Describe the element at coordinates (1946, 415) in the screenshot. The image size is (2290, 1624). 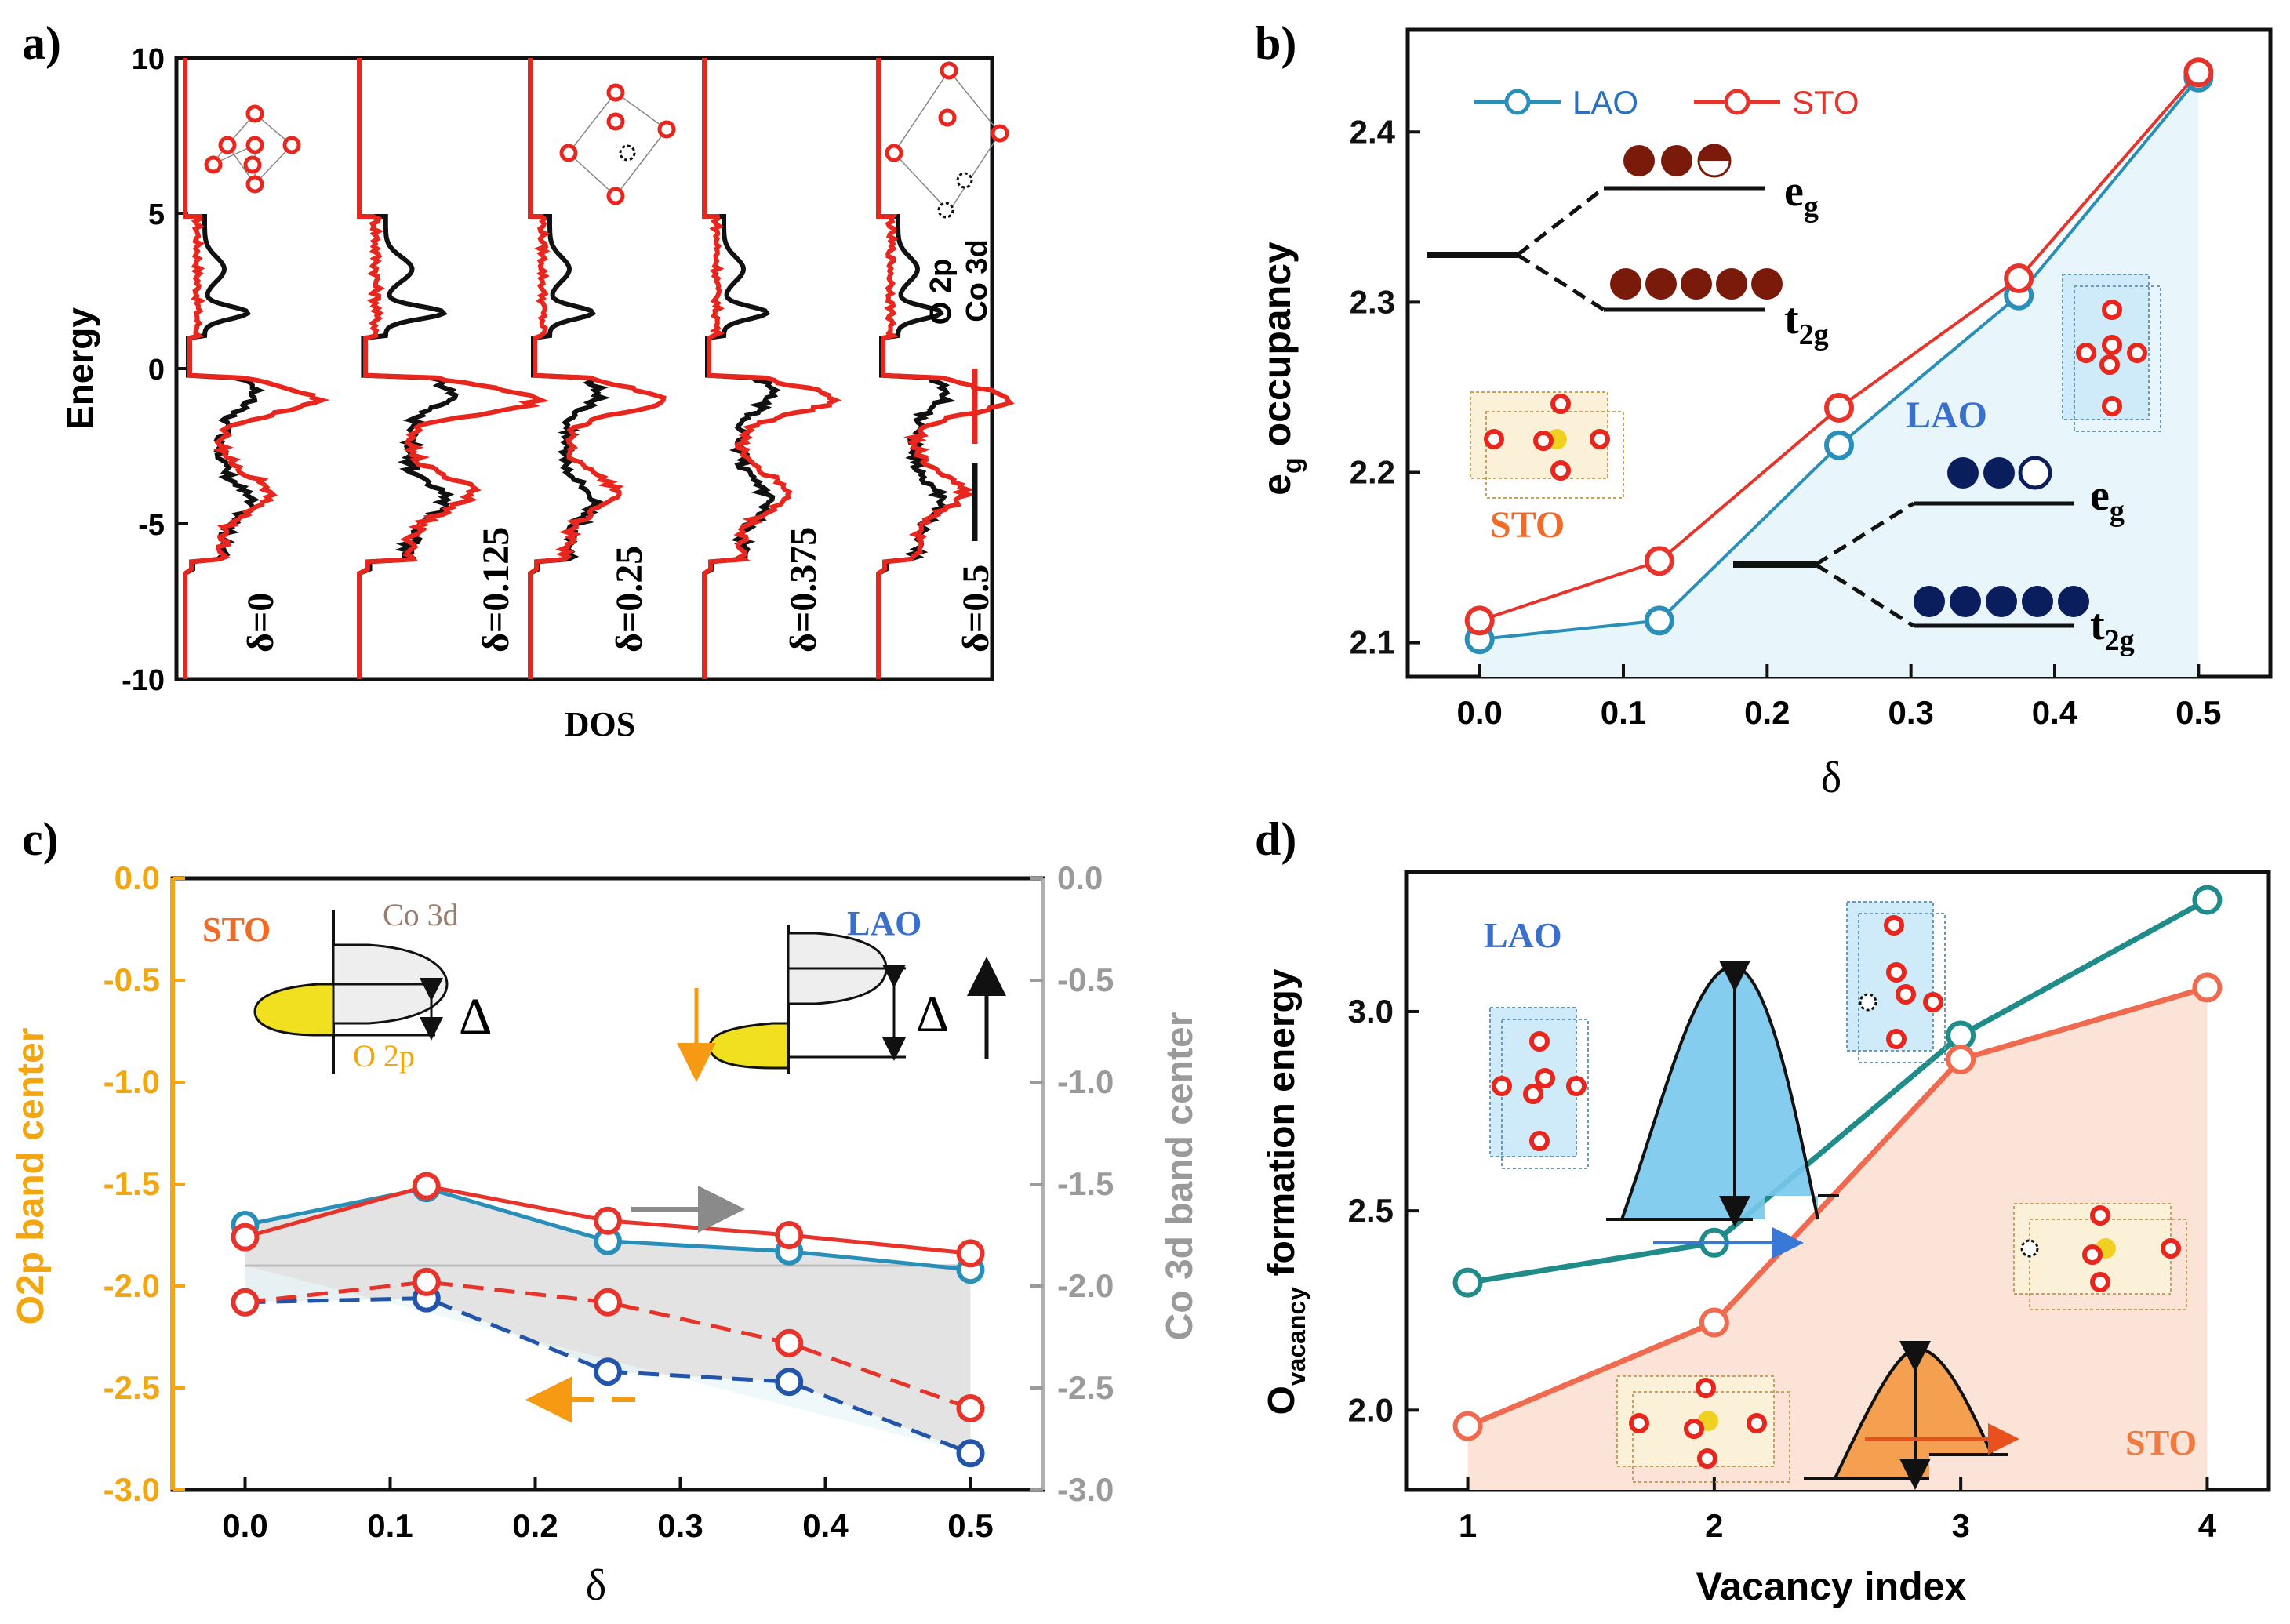
I see `panel-b-lao-text: LAO` at that location.